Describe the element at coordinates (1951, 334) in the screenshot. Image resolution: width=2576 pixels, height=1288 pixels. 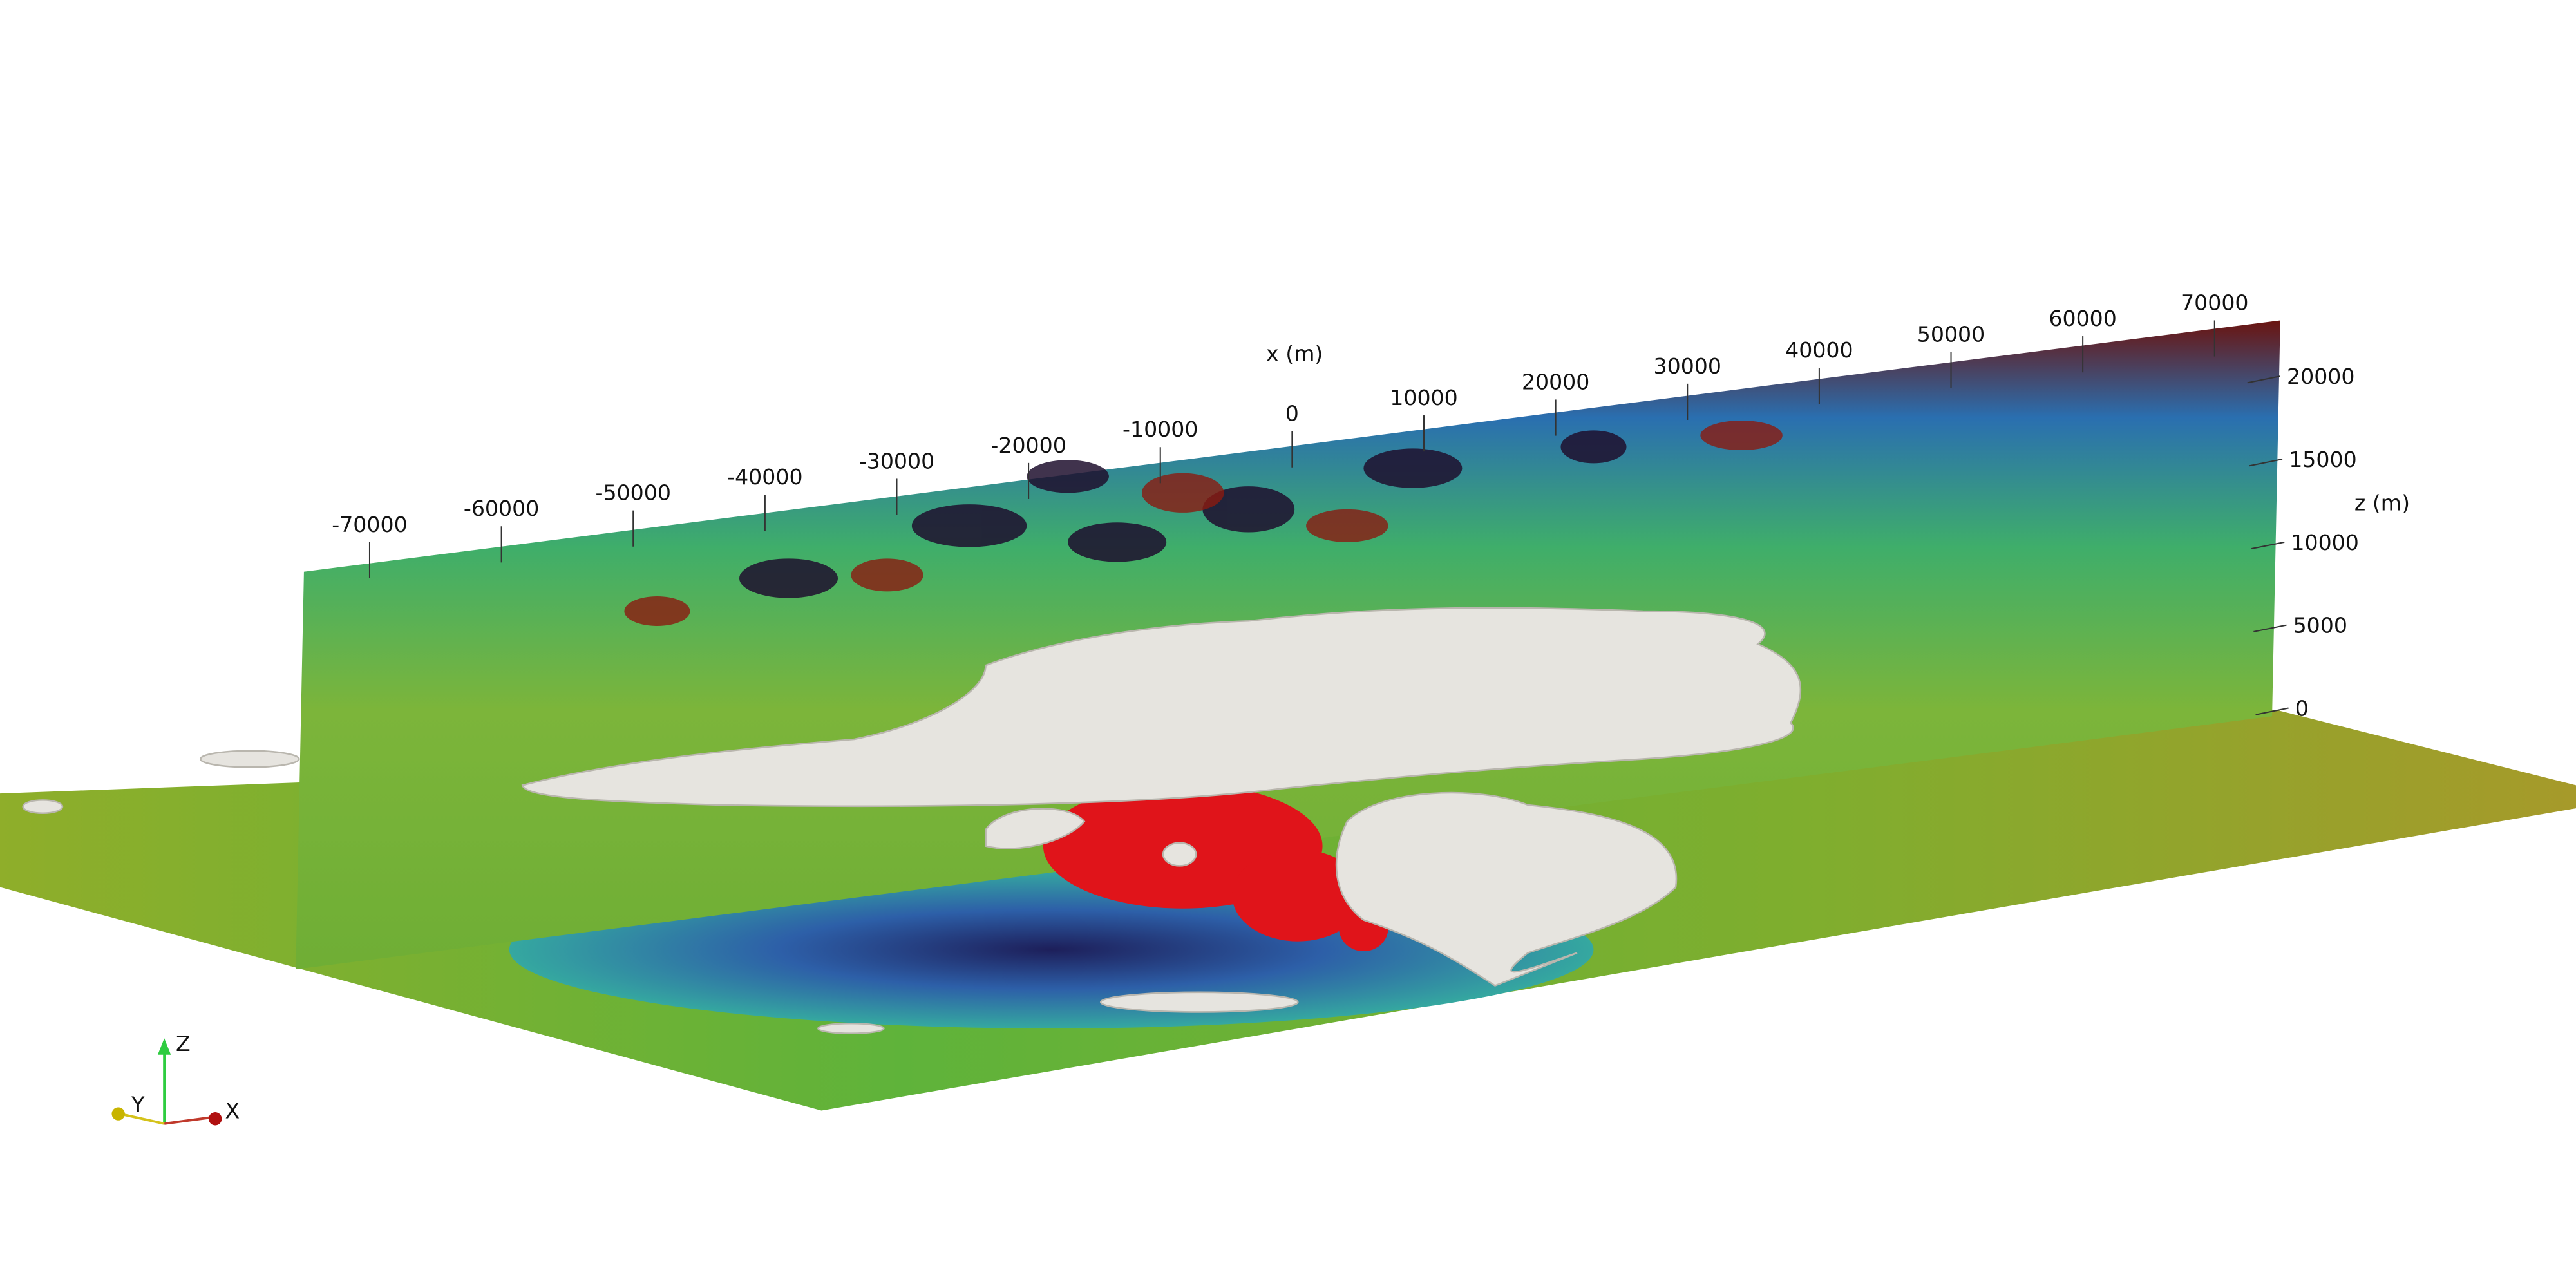
I see `x-tick-label: 50000` at that location.